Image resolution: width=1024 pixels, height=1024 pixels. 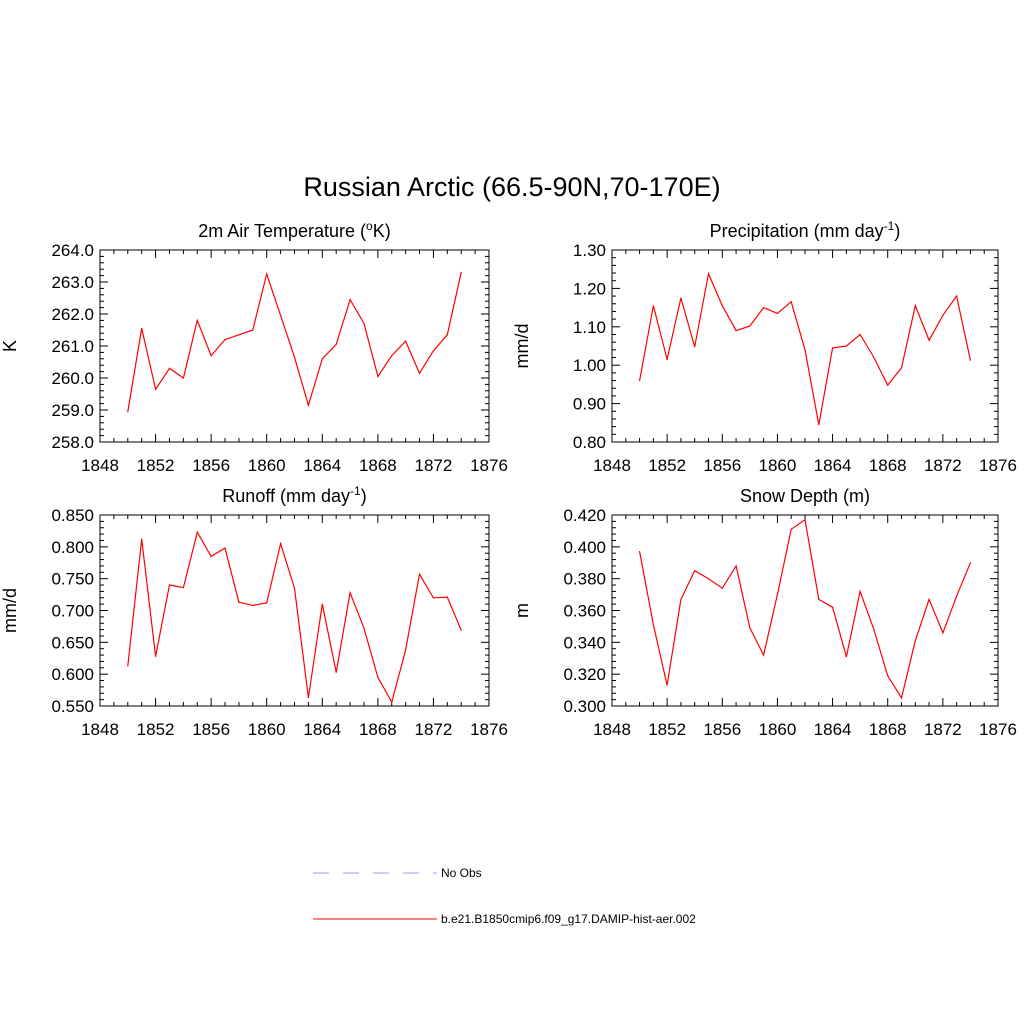 What do you see at coordinates (584, 642) in the screenshot?
I see `y-tick-label: 0.340` at bounding box center [584, 642].